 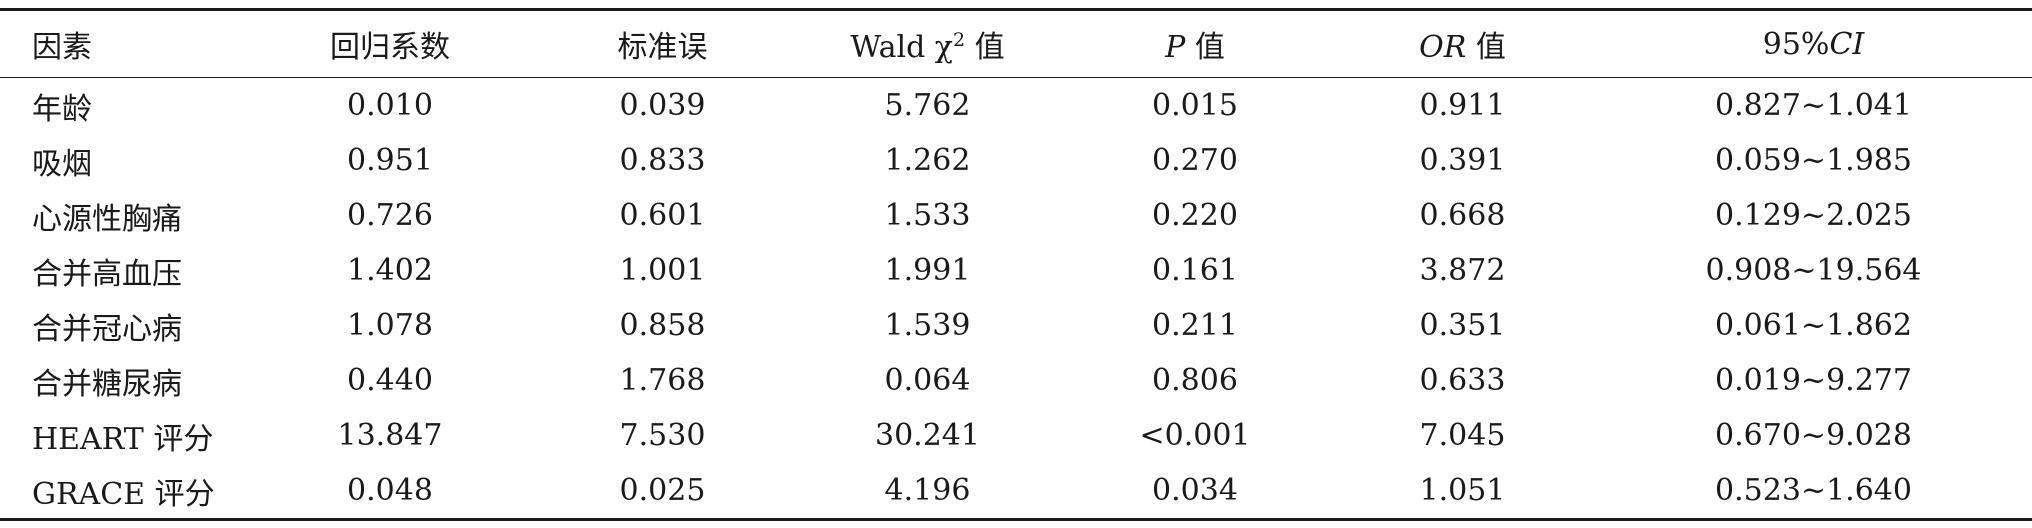 What do you see at coordinates (1813, 44) in the screenshot?
I see `header-confidence-interval: 95%CI` at bounding box center [1813, 44].